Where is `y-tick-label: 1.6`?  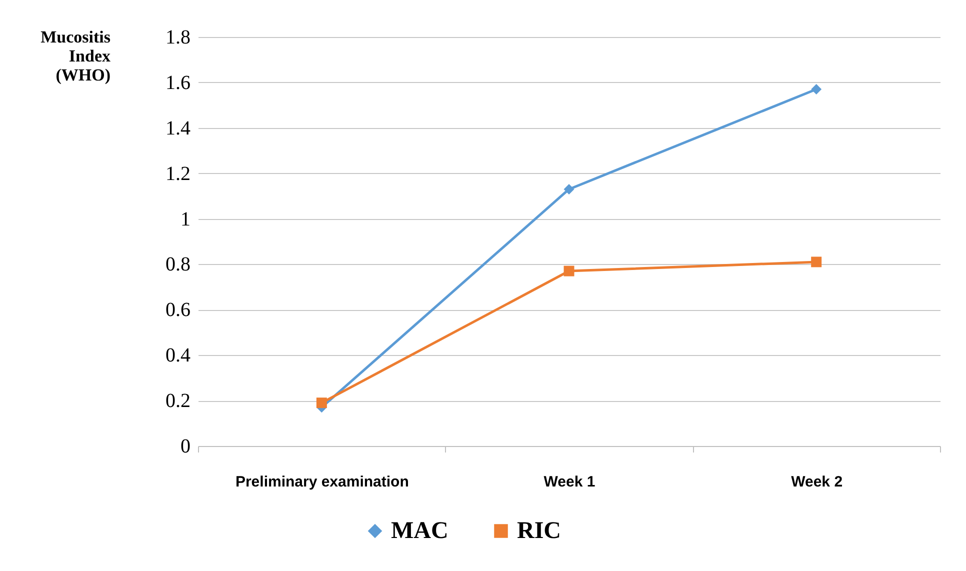 y-tick-label: 1.6 is located at coordinates (178, 83).